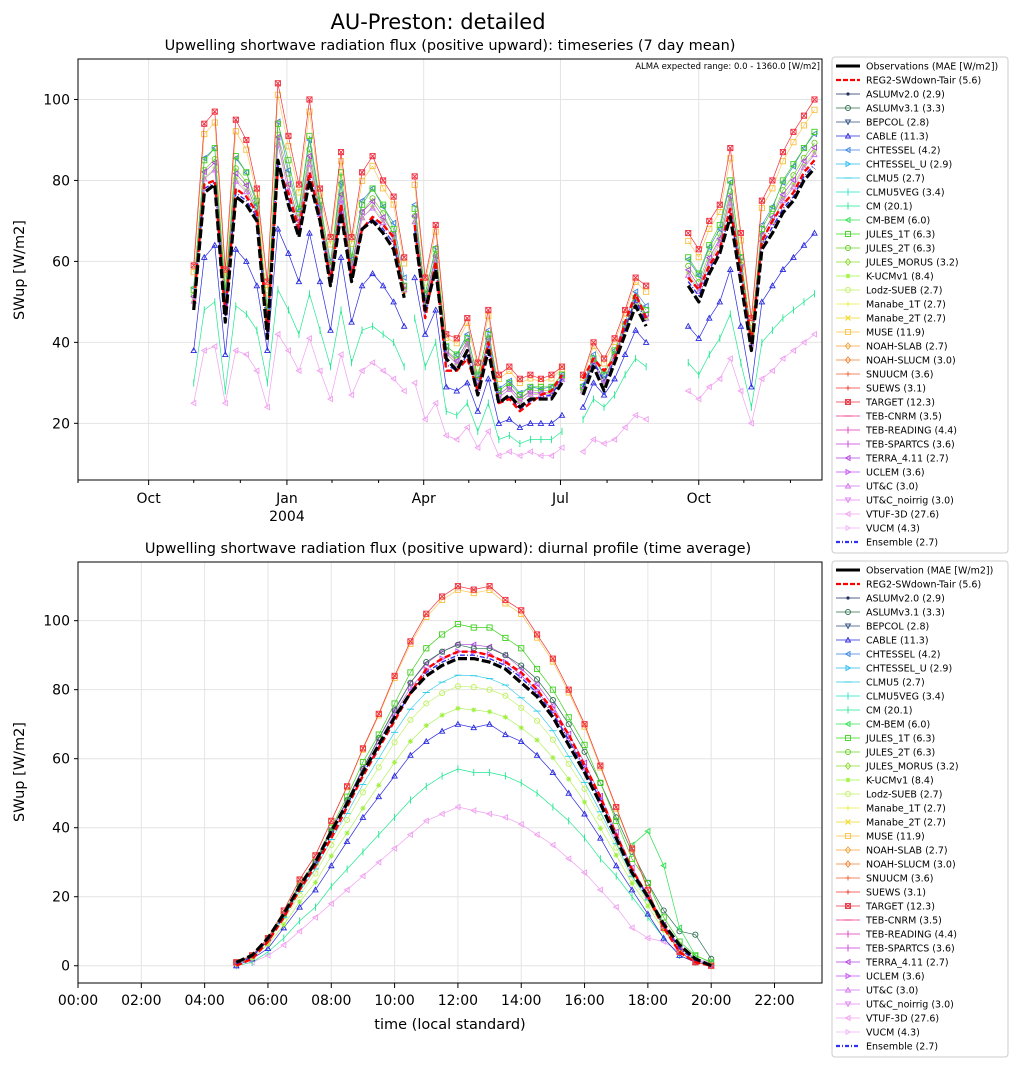 Image resolution: width=1020 pixels, height=1073 pixels. I want to click on diurnal-ytick-label-4: 80, so click(61, 691).